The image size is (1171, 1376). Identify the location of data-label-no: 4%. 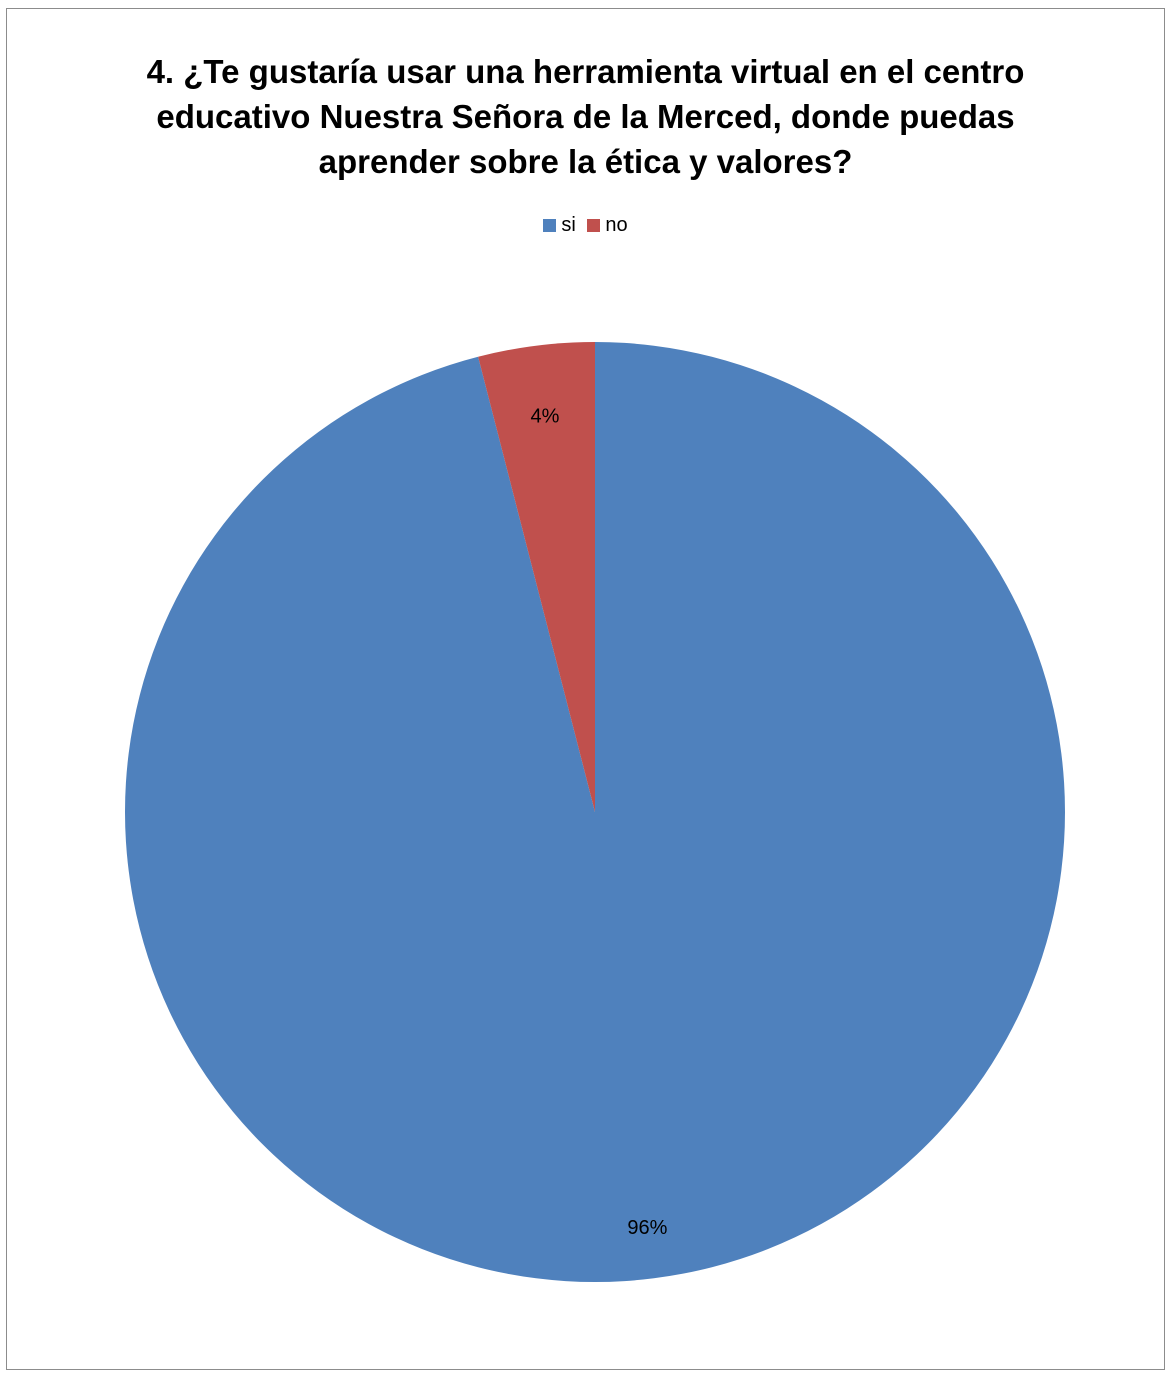
(544, 417).